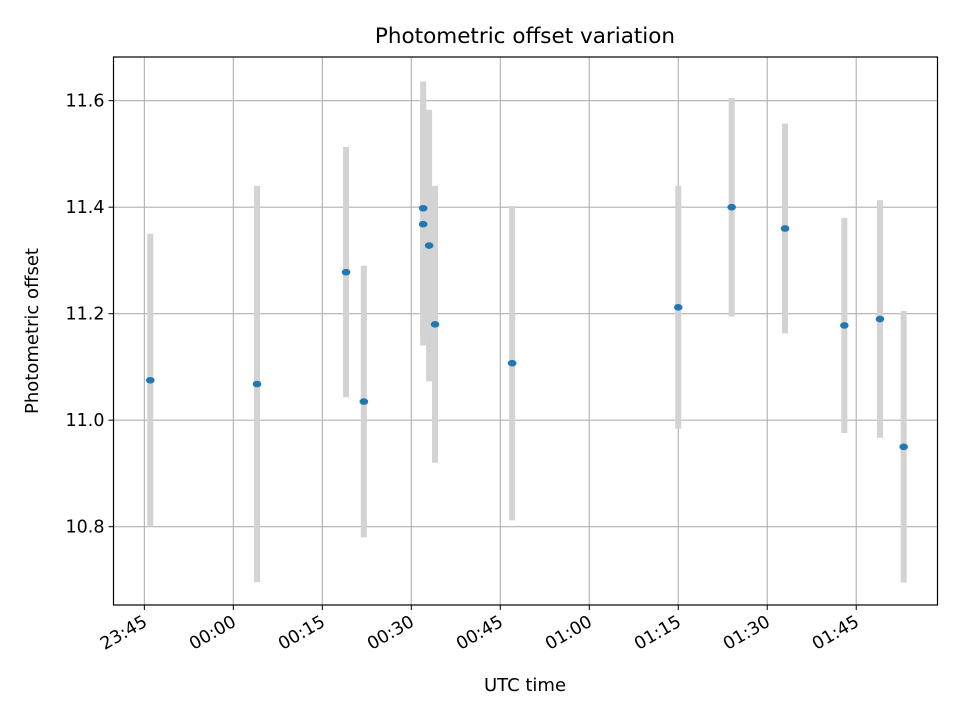  What do you see at coordinates (85, 102) in the screenshot?
I see `y-tick-label: 11.6` at bounding box center [85, 102].